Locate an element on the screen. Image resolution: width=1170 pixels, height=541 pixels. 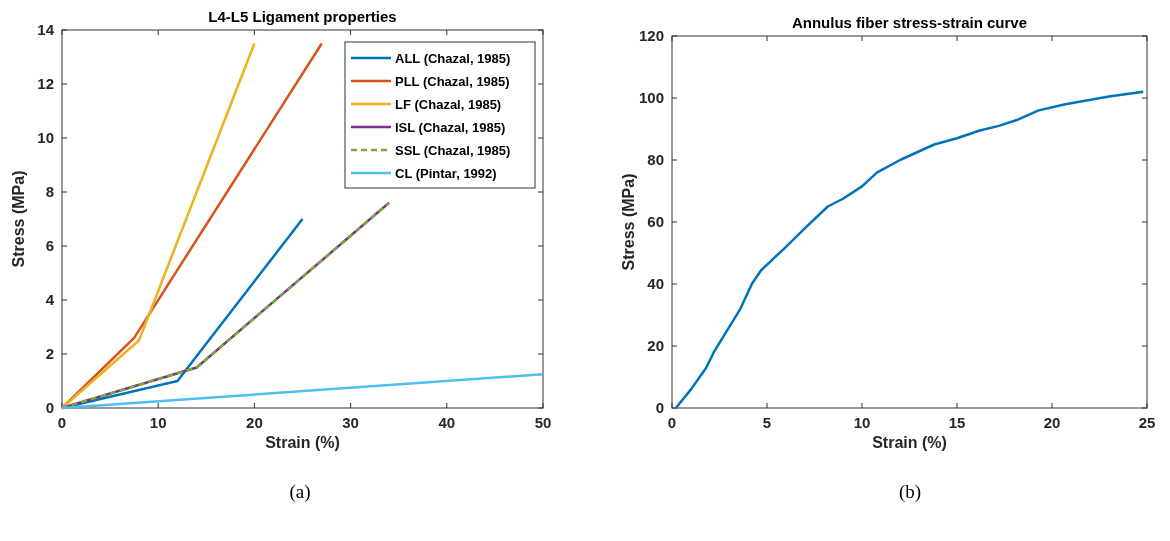
x-tick-label: 40 is located at coordinates (447, 422).